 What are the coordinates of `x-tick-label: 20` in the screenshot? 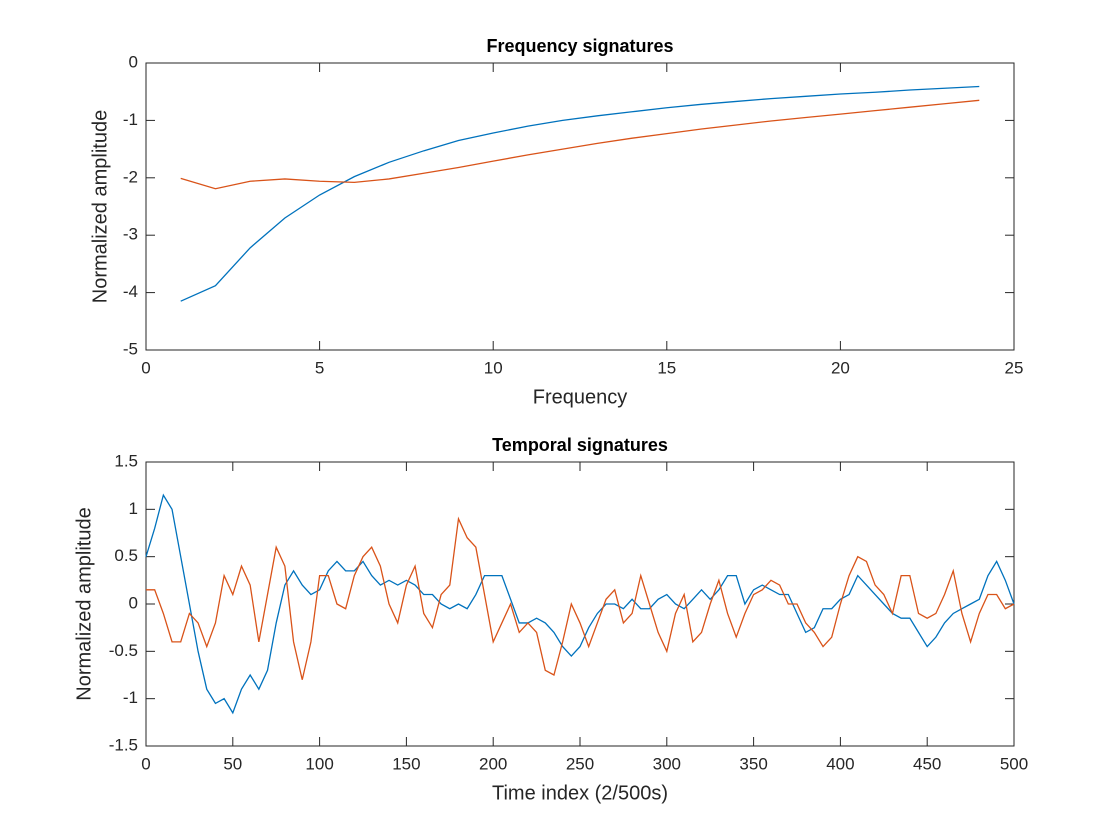 It's located at (840, 367).